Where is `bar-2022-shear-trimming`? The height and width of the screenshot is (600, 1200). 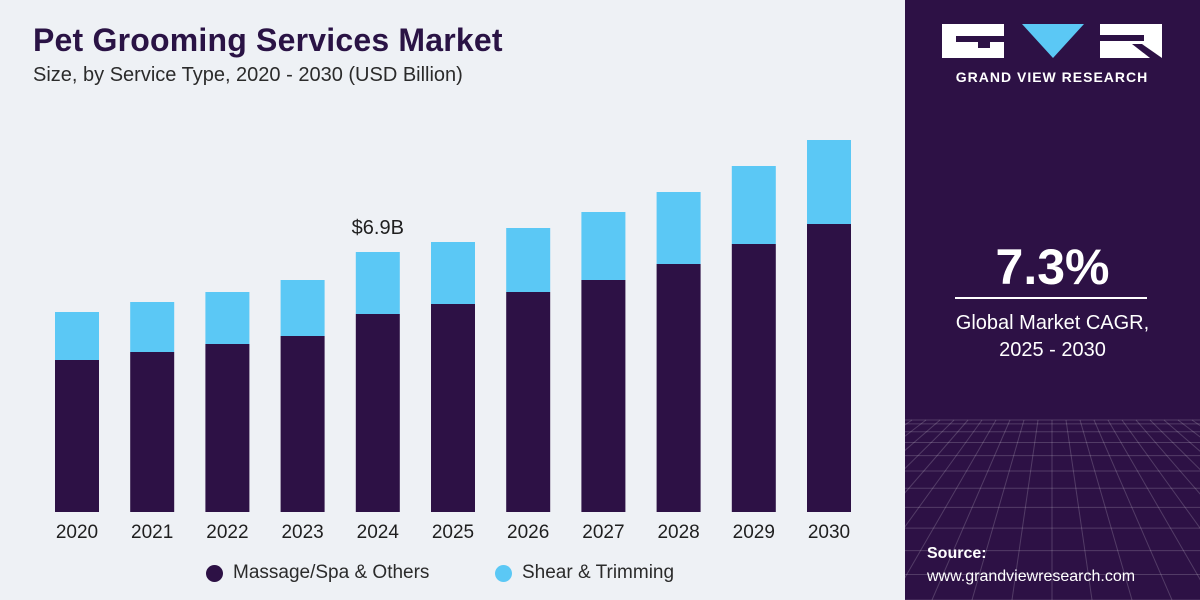 bar-2022-shear-trimming is located at coordinates (227, 318).